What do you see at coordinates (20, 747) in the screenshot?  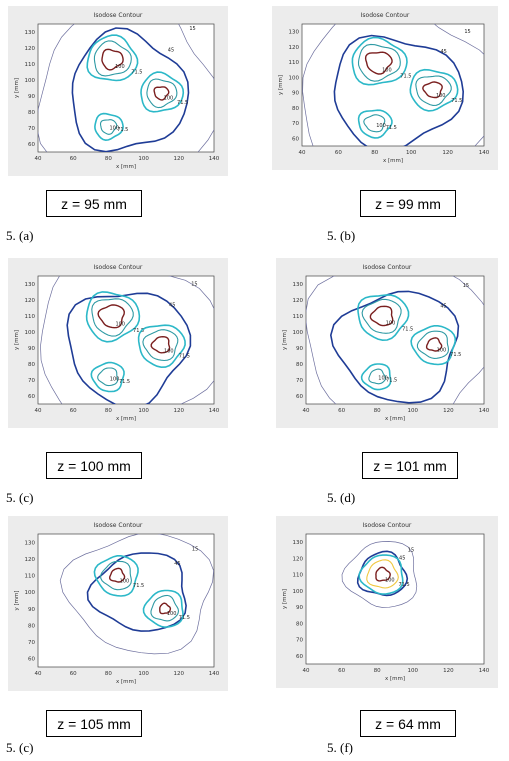 I see `panel-caption: 5. (c)` at bounding box center [20, 747].